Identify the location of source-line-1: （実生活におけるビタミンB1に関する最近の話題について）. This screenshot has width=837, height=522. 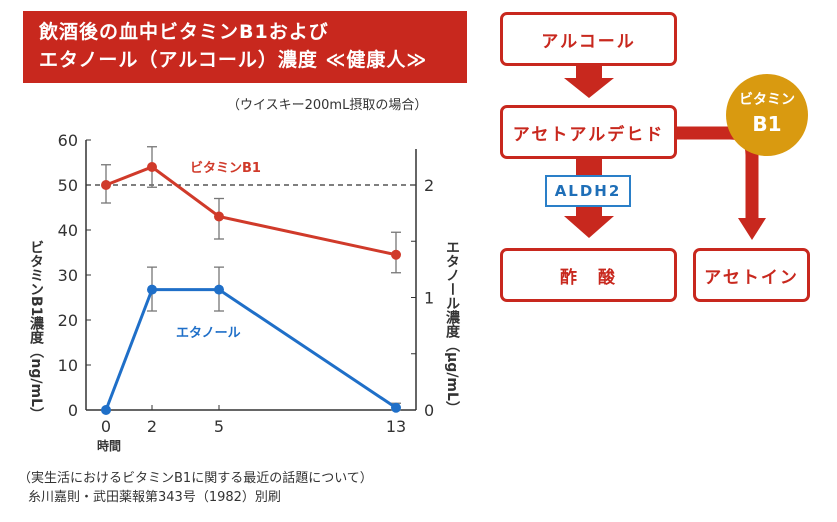
(195, 478).